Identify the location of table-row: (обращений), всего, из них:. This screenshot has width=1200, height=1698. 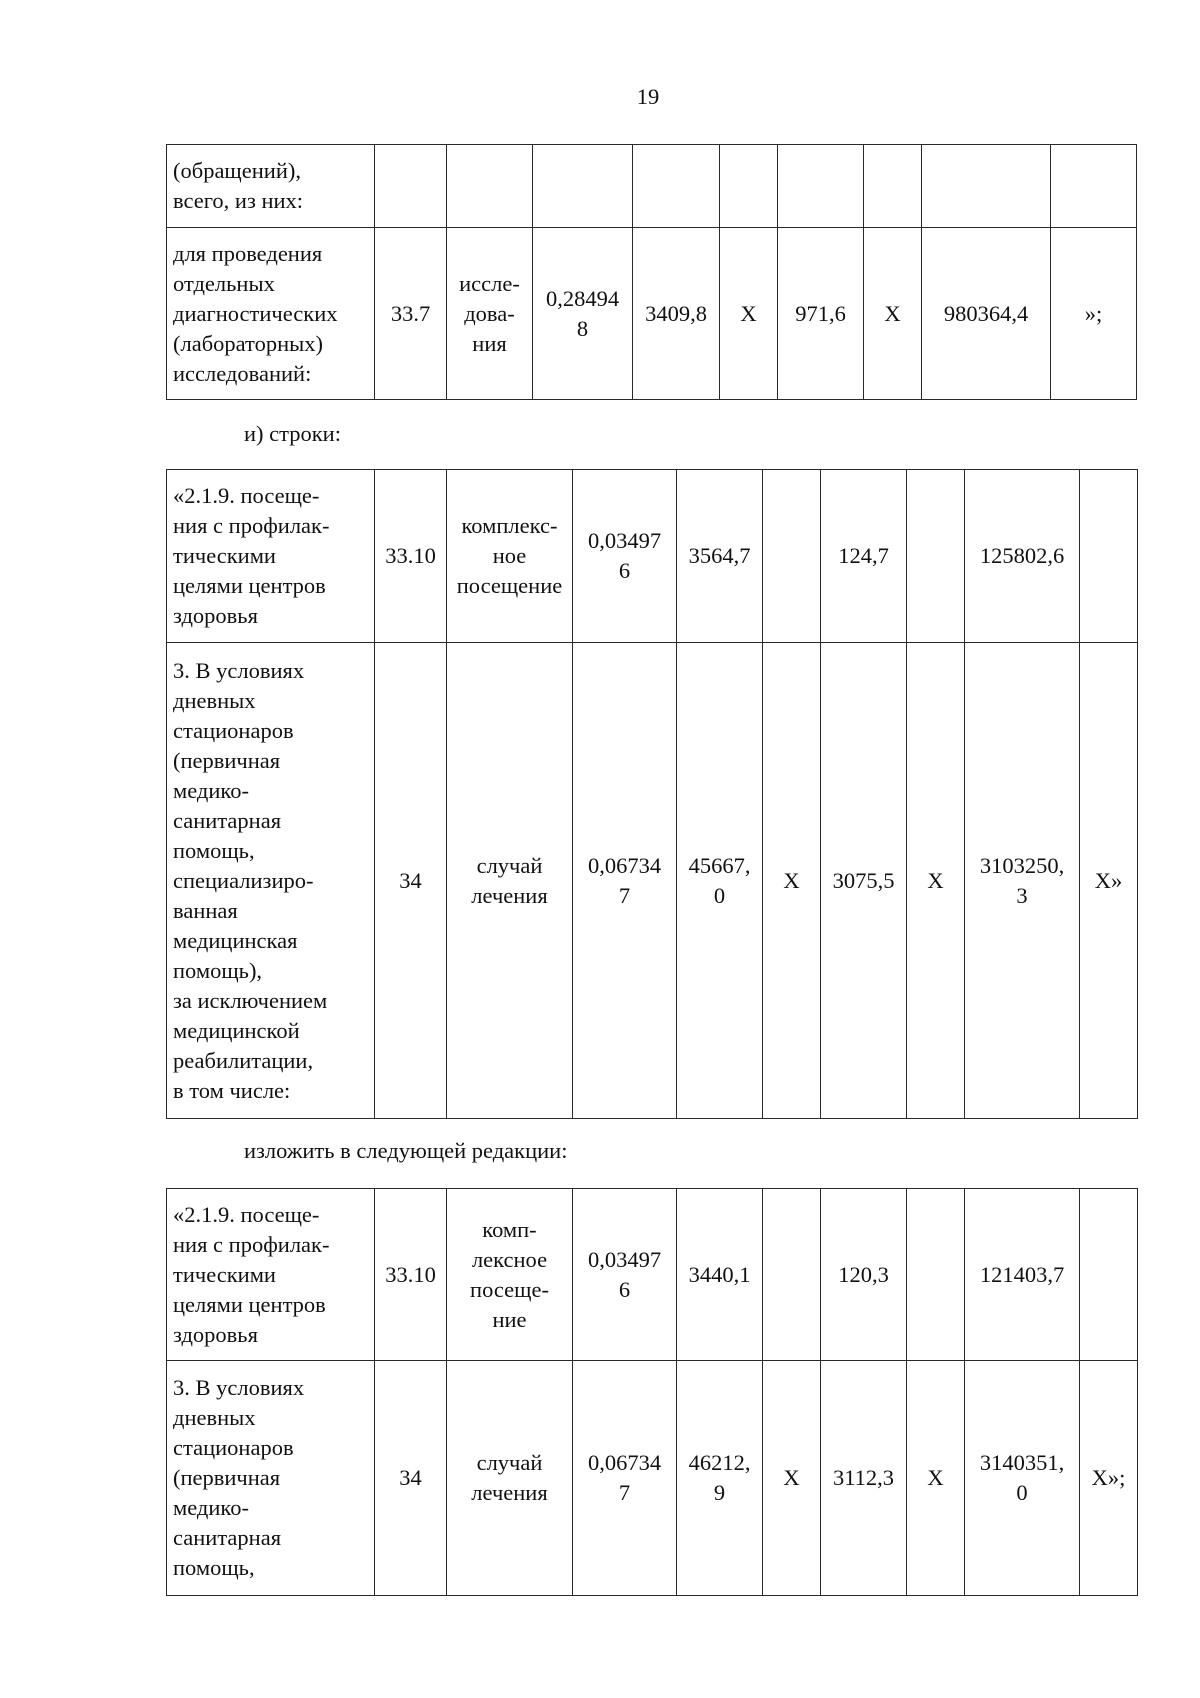
(651, 186).